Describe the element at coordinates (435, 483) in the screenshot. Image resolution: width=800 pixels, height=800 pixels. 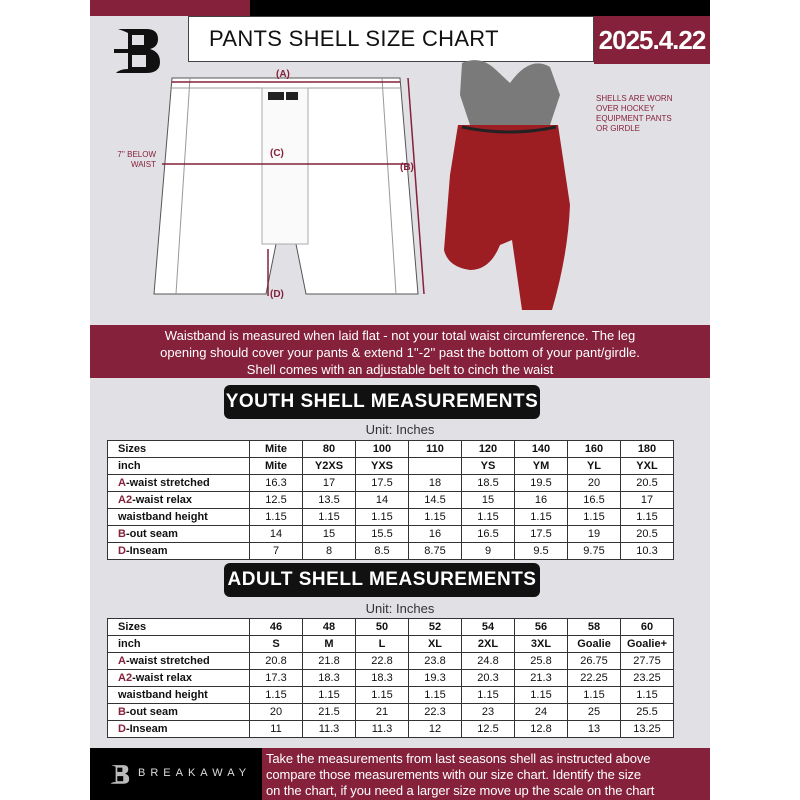
I see `table-cell: 18` at that location.